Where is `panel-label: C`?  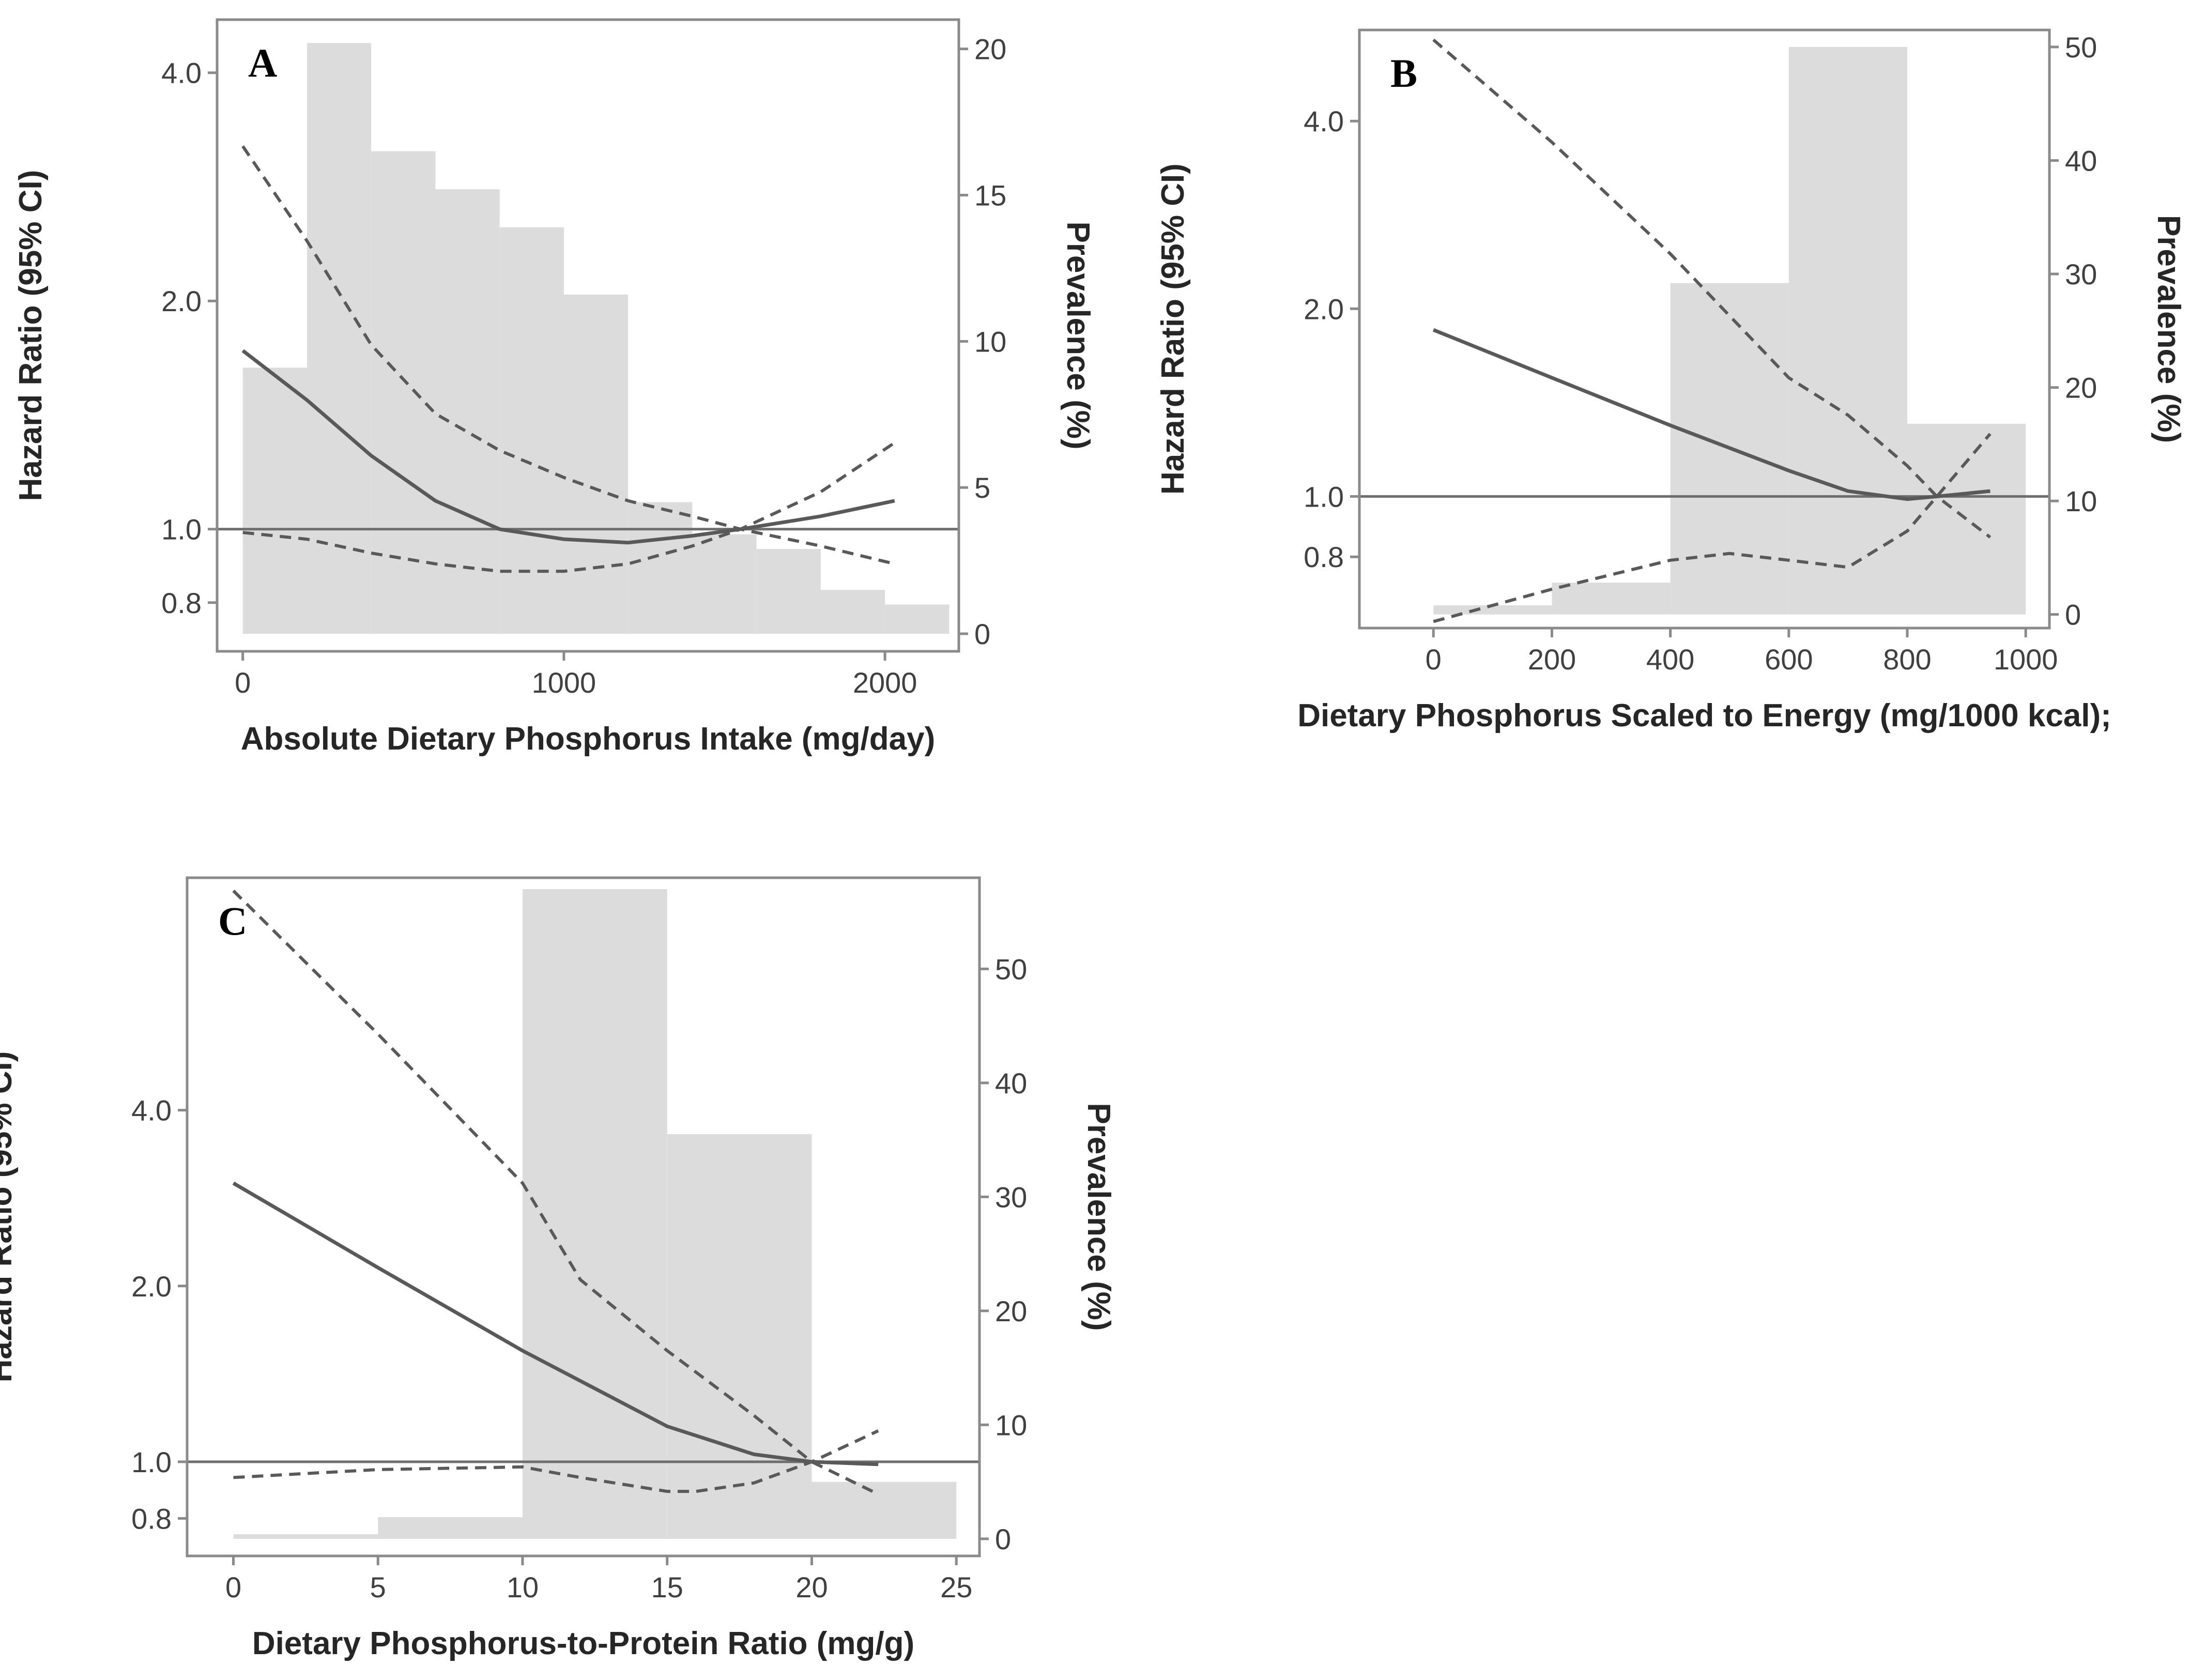 panel-label: C is located at coordinates (233, 920).